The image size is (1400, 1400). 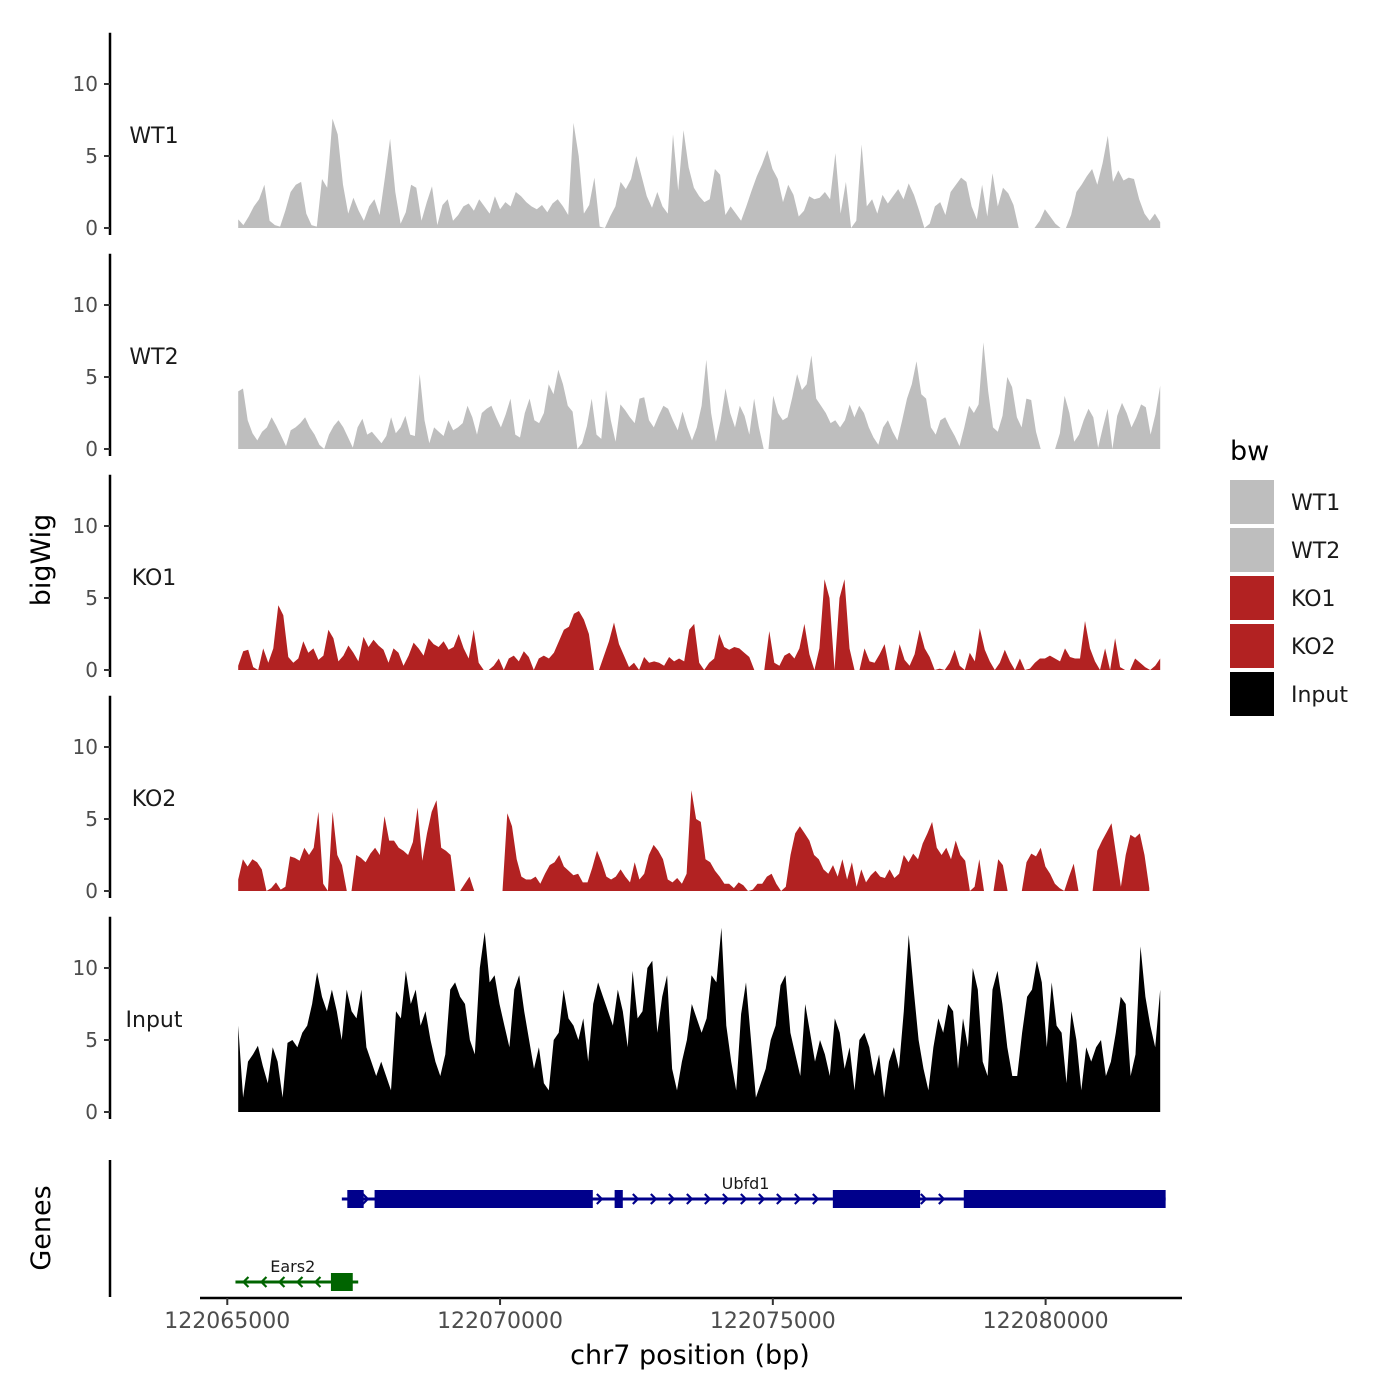 I want to click on x-tick-label: 122065000, so click(x=227, y=1321).